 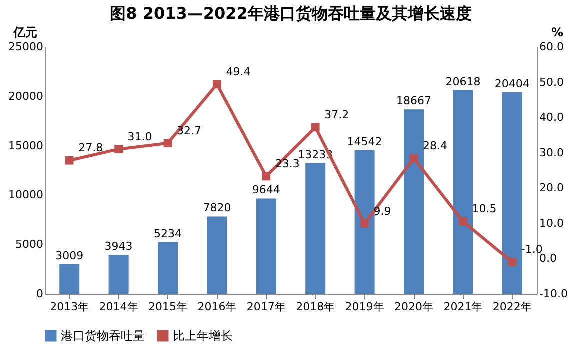 I want to click on y-tick-label: 20000, so click(x=26, y=96).